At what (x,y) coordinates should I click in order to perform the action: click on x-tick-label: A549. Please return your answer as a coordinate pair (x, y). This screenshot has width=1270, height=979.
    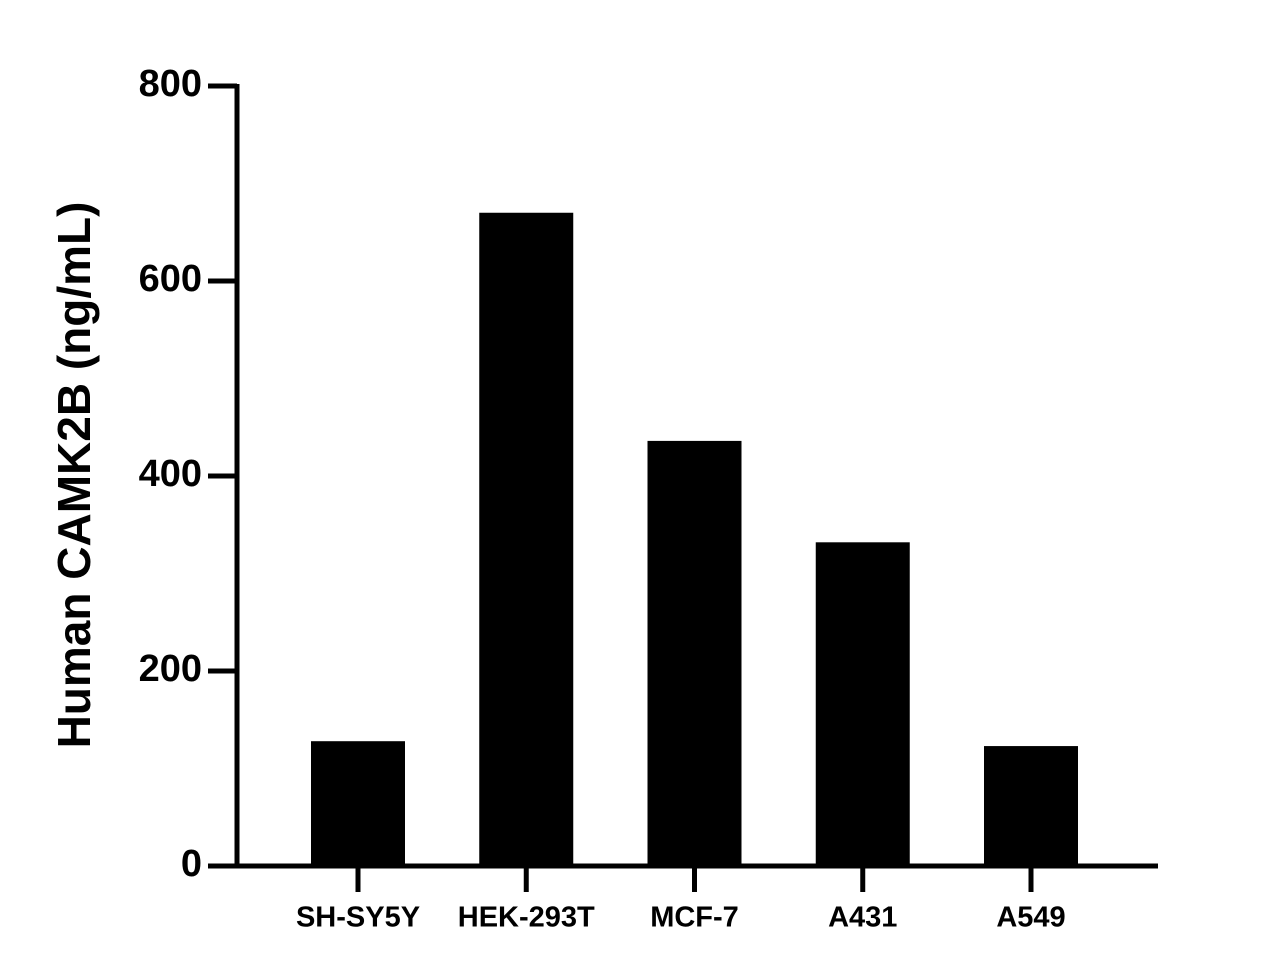
    Looking at the image, I should click on (1030, 918).